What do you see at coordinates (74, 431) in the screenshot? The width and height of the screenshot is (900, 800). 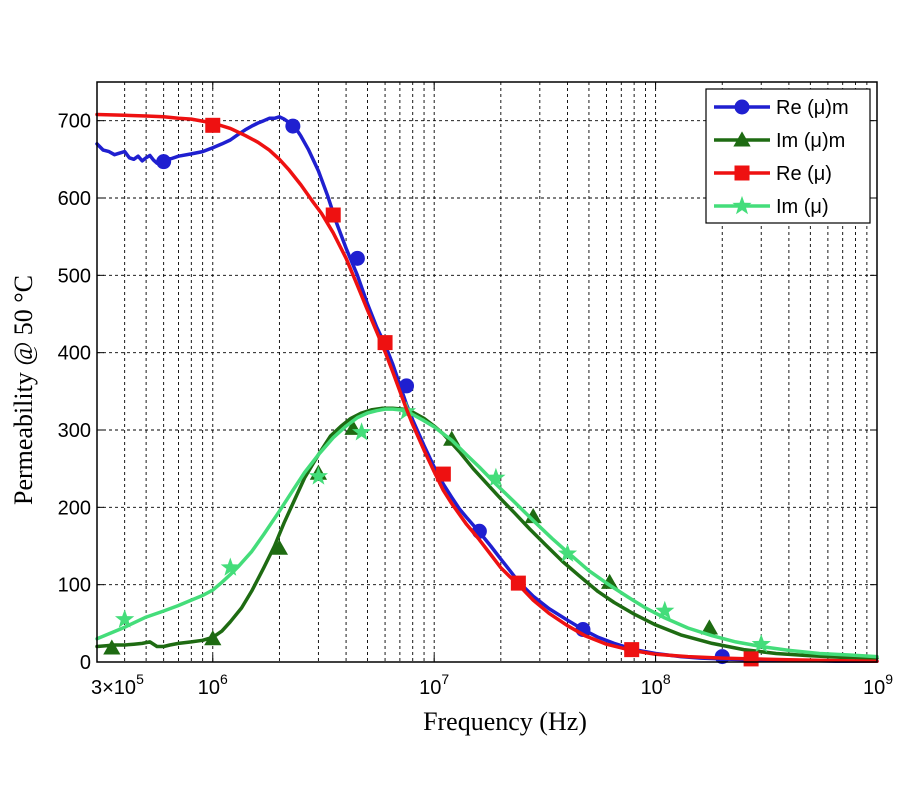 I see `y-tick-label: 300` at bounding box center [74, 431].